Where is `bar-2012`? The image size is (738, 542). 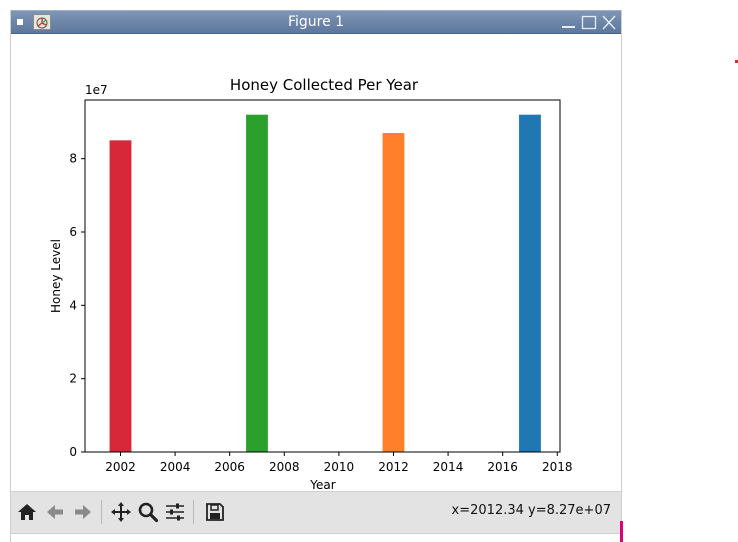 bar-2012 is located at coordinates (393, 292).